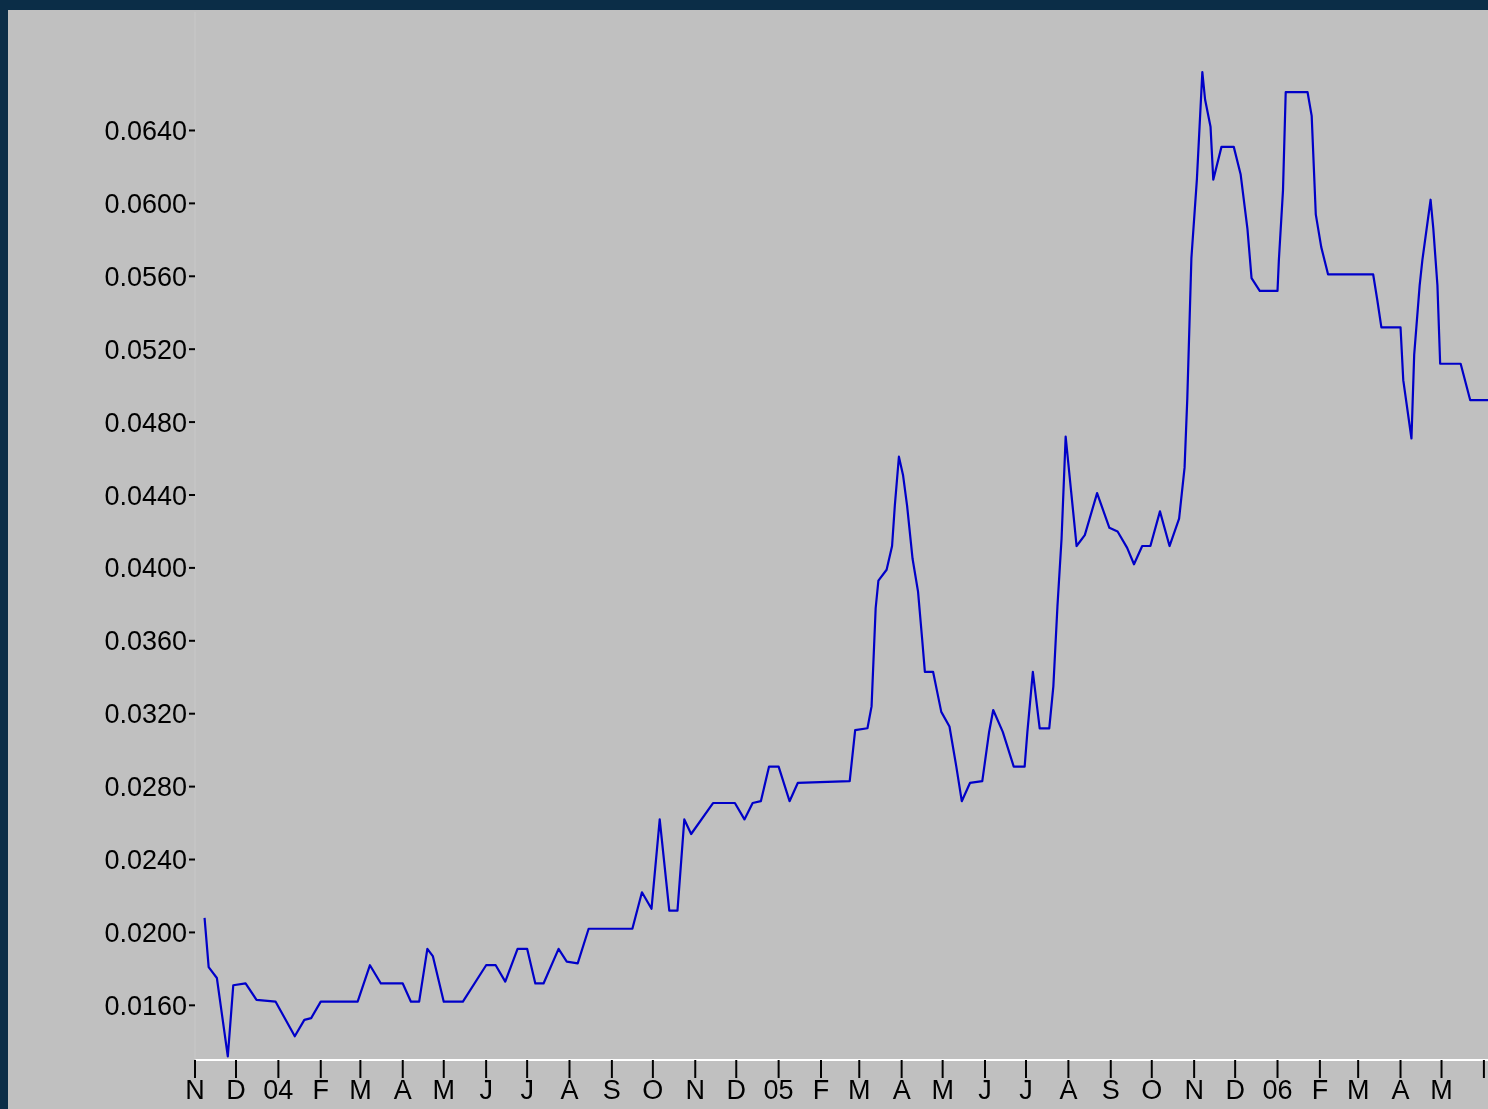 This screenshot has height=1109, width=1488. Describe the element at coordinates (145, 568) in the screenshot. I see `y-tick-label: 0.0400` at that location.